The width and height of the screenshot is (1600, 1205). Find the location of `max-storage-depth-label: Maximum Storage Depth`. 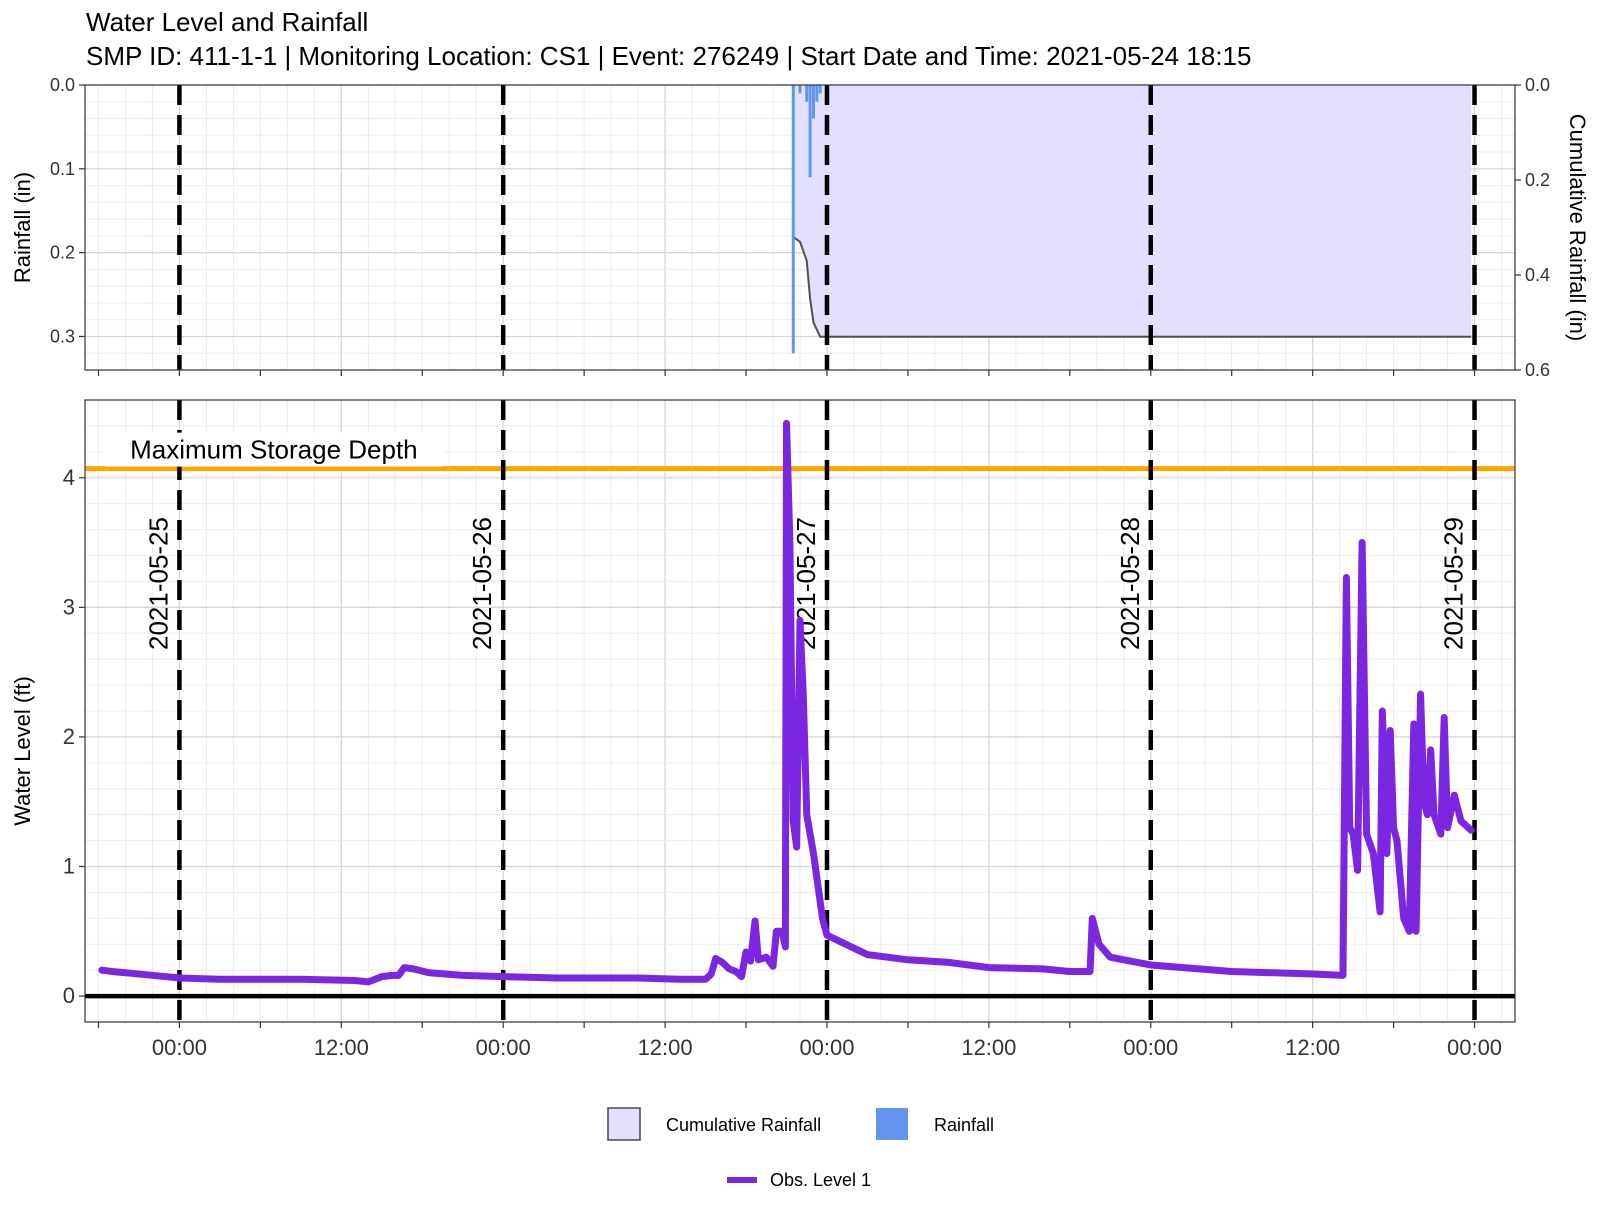

max-storage-depth-label: Maximum Storage Depth is located at coordinates (274, 450).